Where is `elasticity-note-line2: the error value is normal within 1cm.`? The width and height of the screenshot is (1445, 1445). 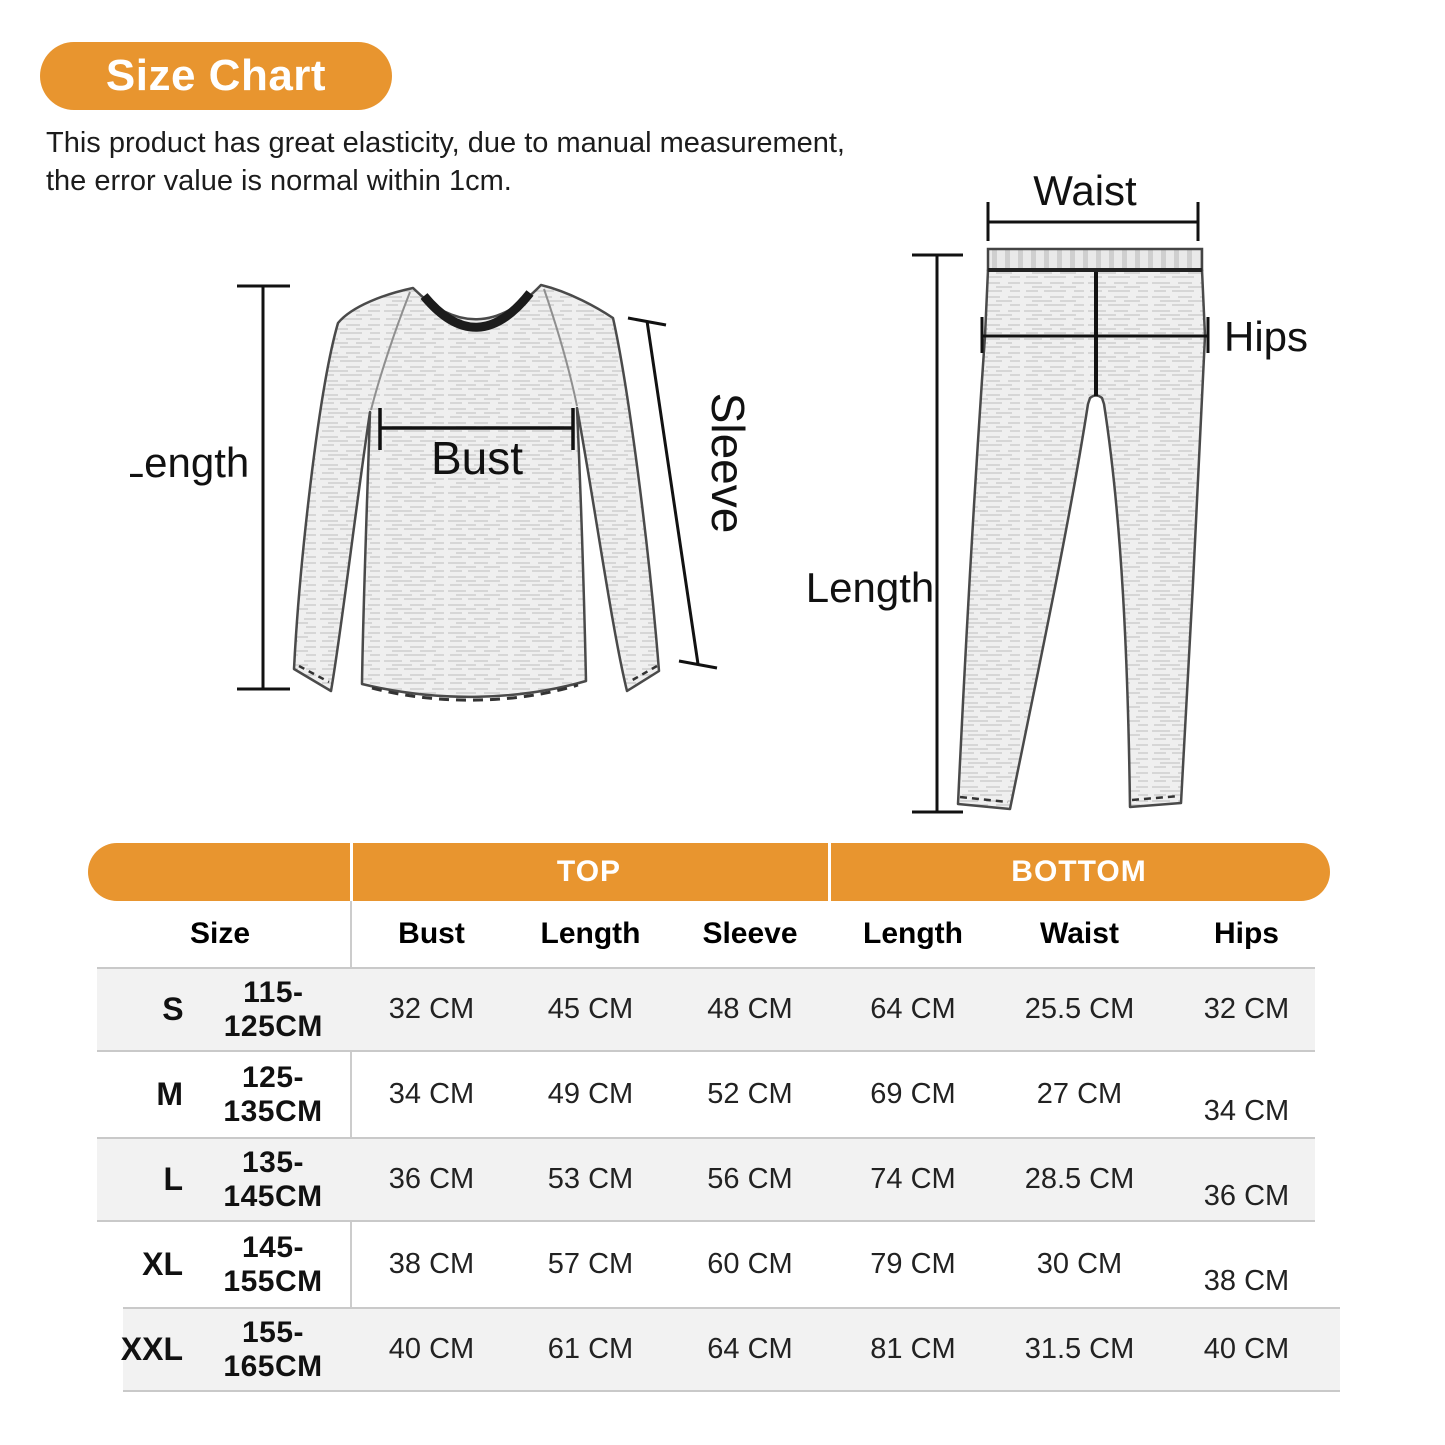 elasticity-note-line2: the error value is normal within 1cm. is located at coordinates (279, 181).